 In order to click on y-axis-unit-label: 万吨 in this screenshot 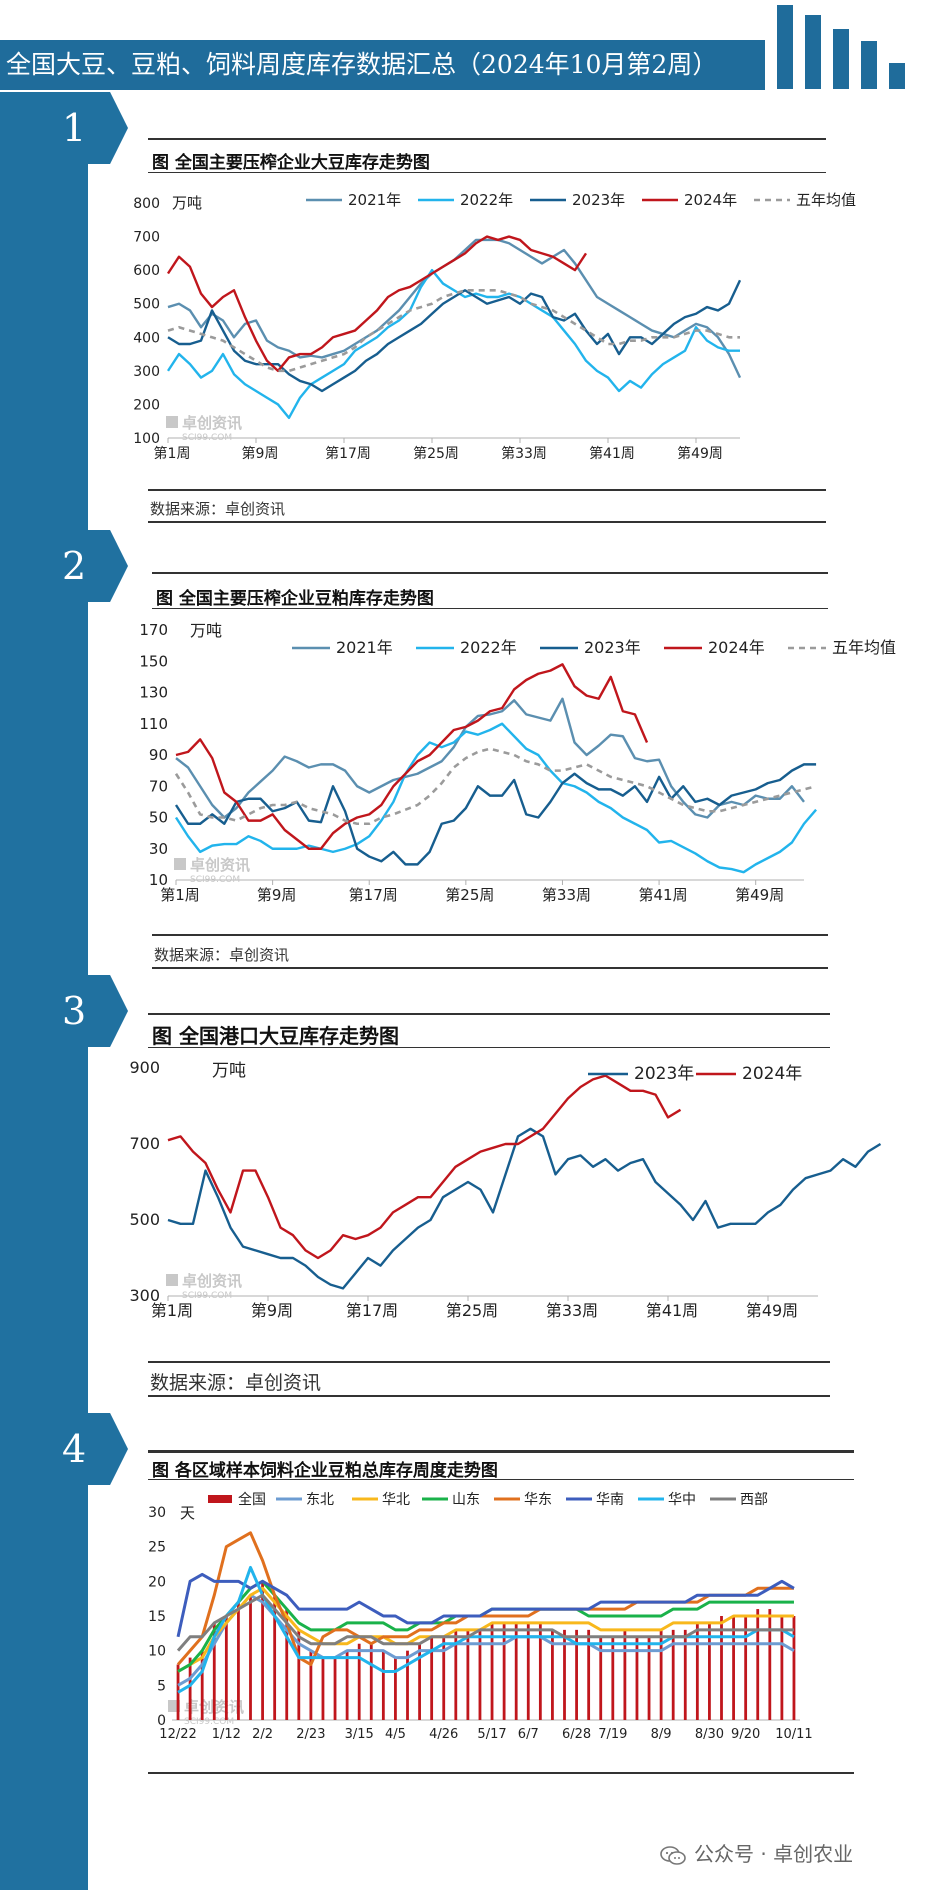, I will do `click(206, 630)`.